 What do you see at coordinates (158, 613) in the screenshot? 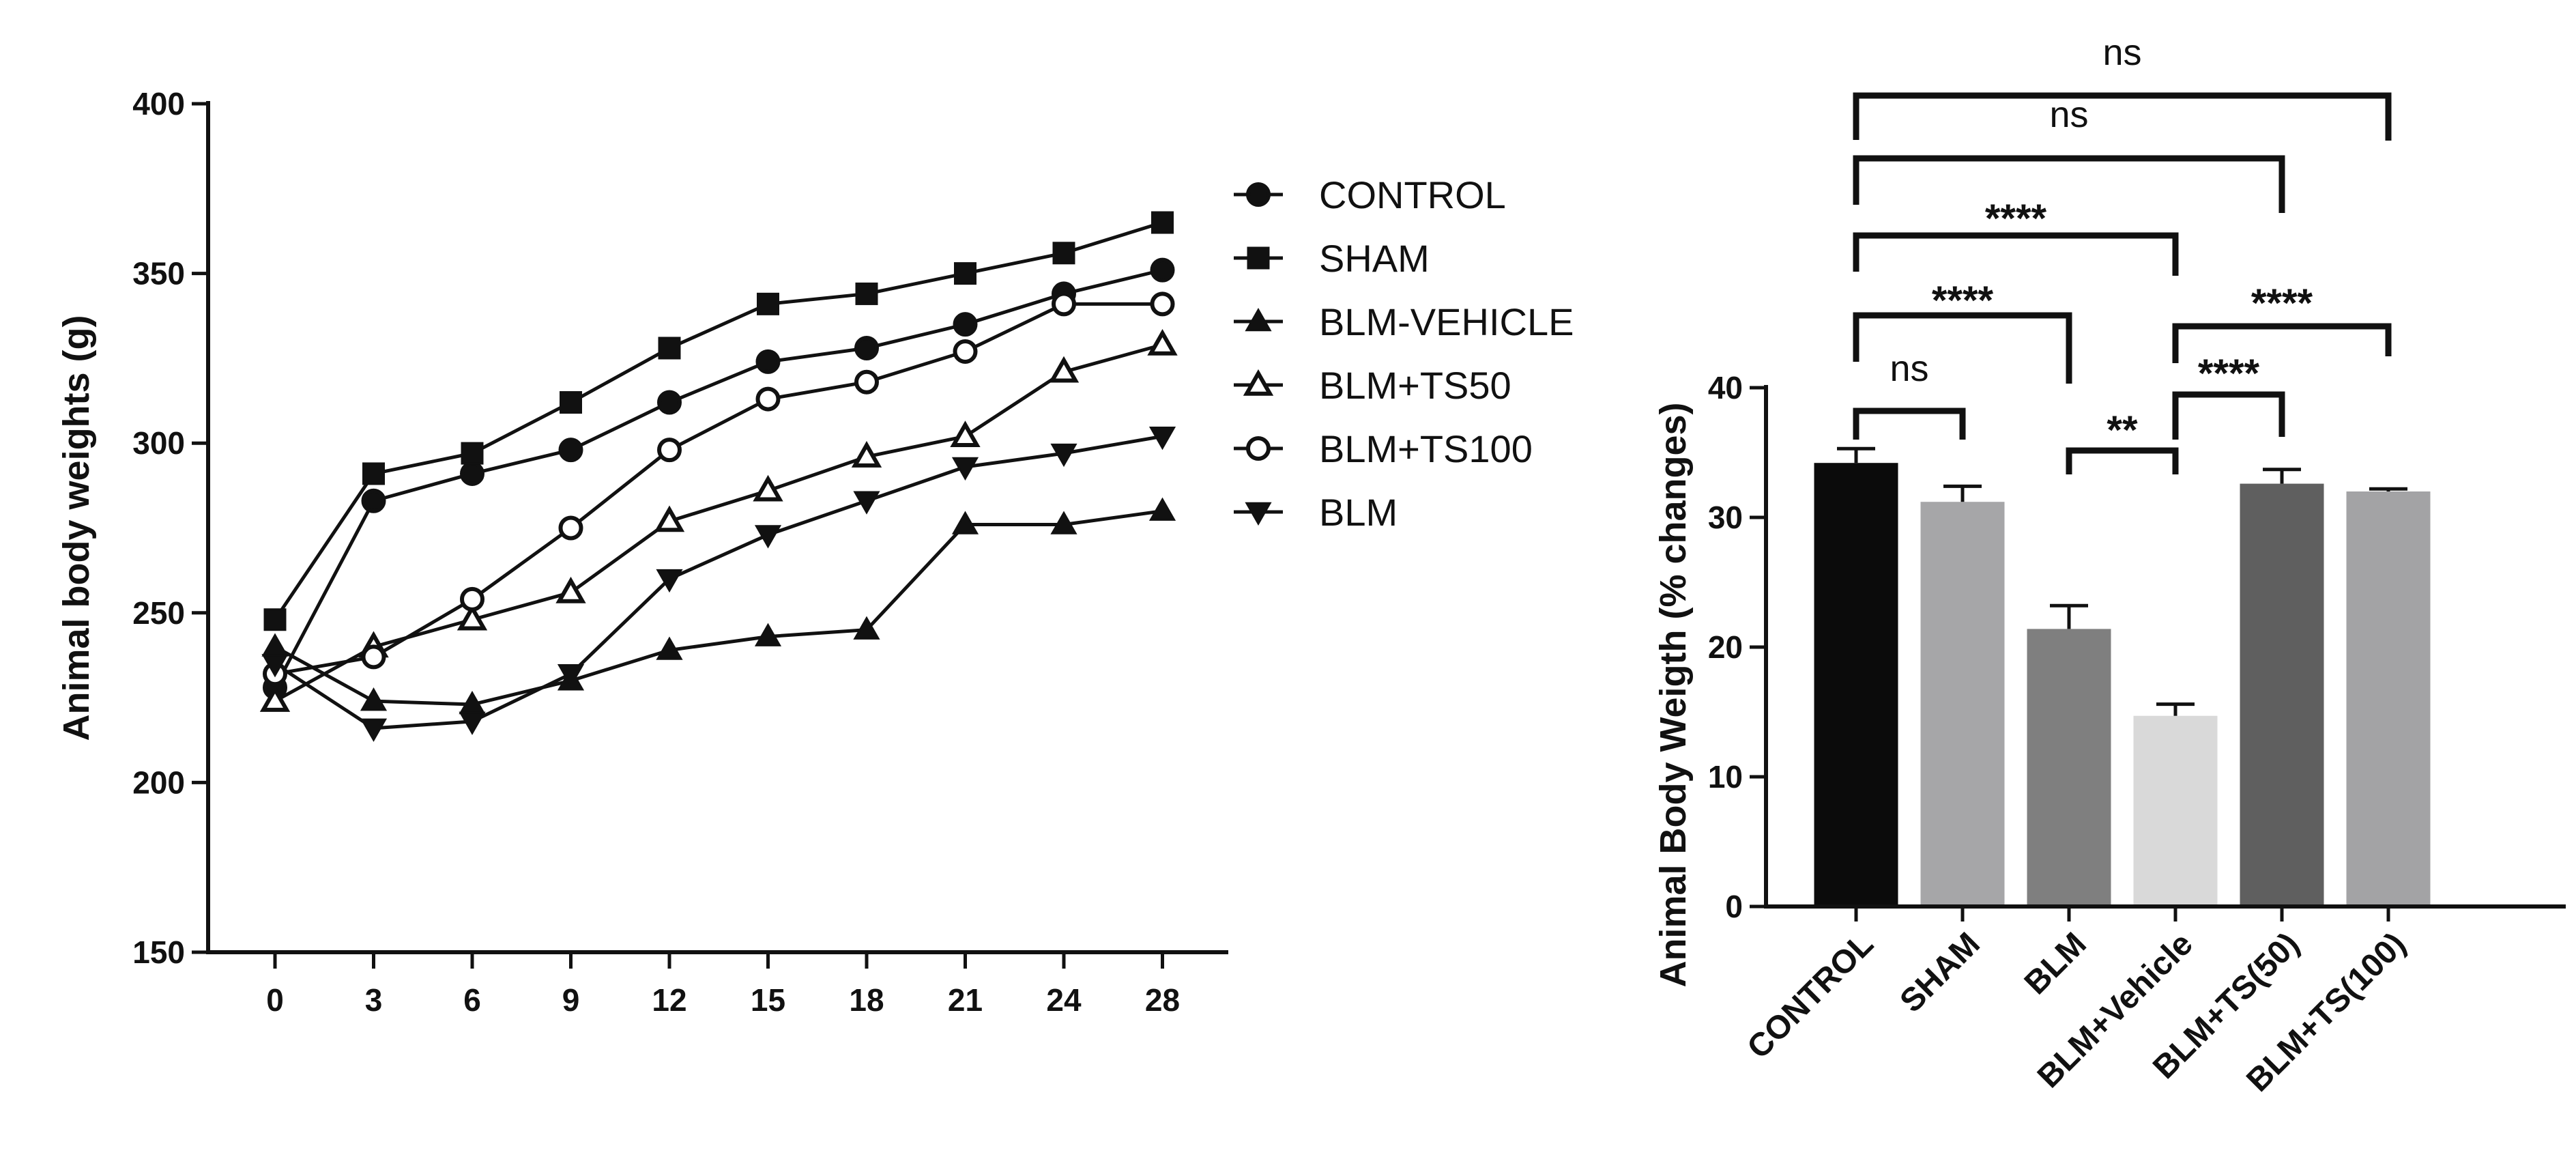
I see `y-tick-label: 250` at bounding box center [158, 613].